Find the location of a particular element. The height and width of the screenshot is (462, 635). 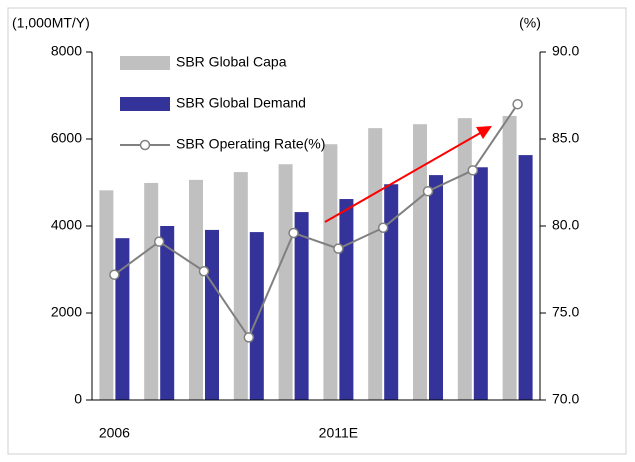

y2-tick-label: 90.0 is located at coordinates (565, 51).